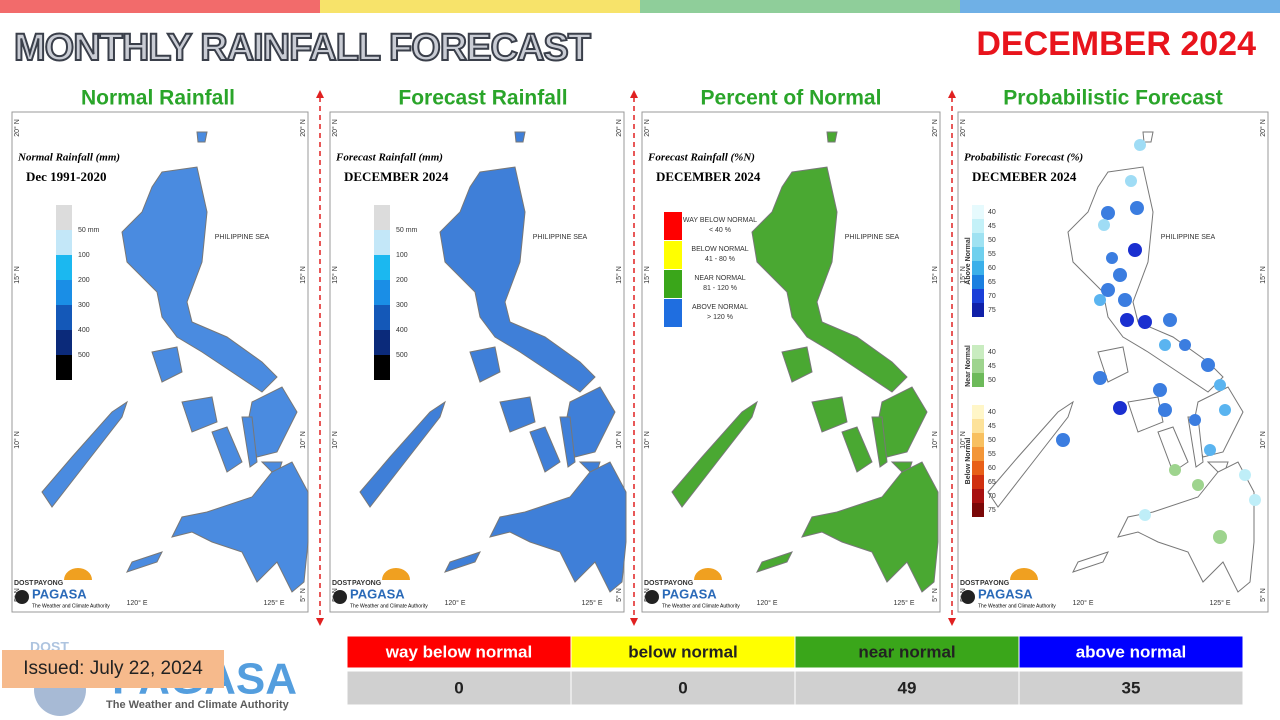  I want to click on legend-label: 500, so click(84, 355).